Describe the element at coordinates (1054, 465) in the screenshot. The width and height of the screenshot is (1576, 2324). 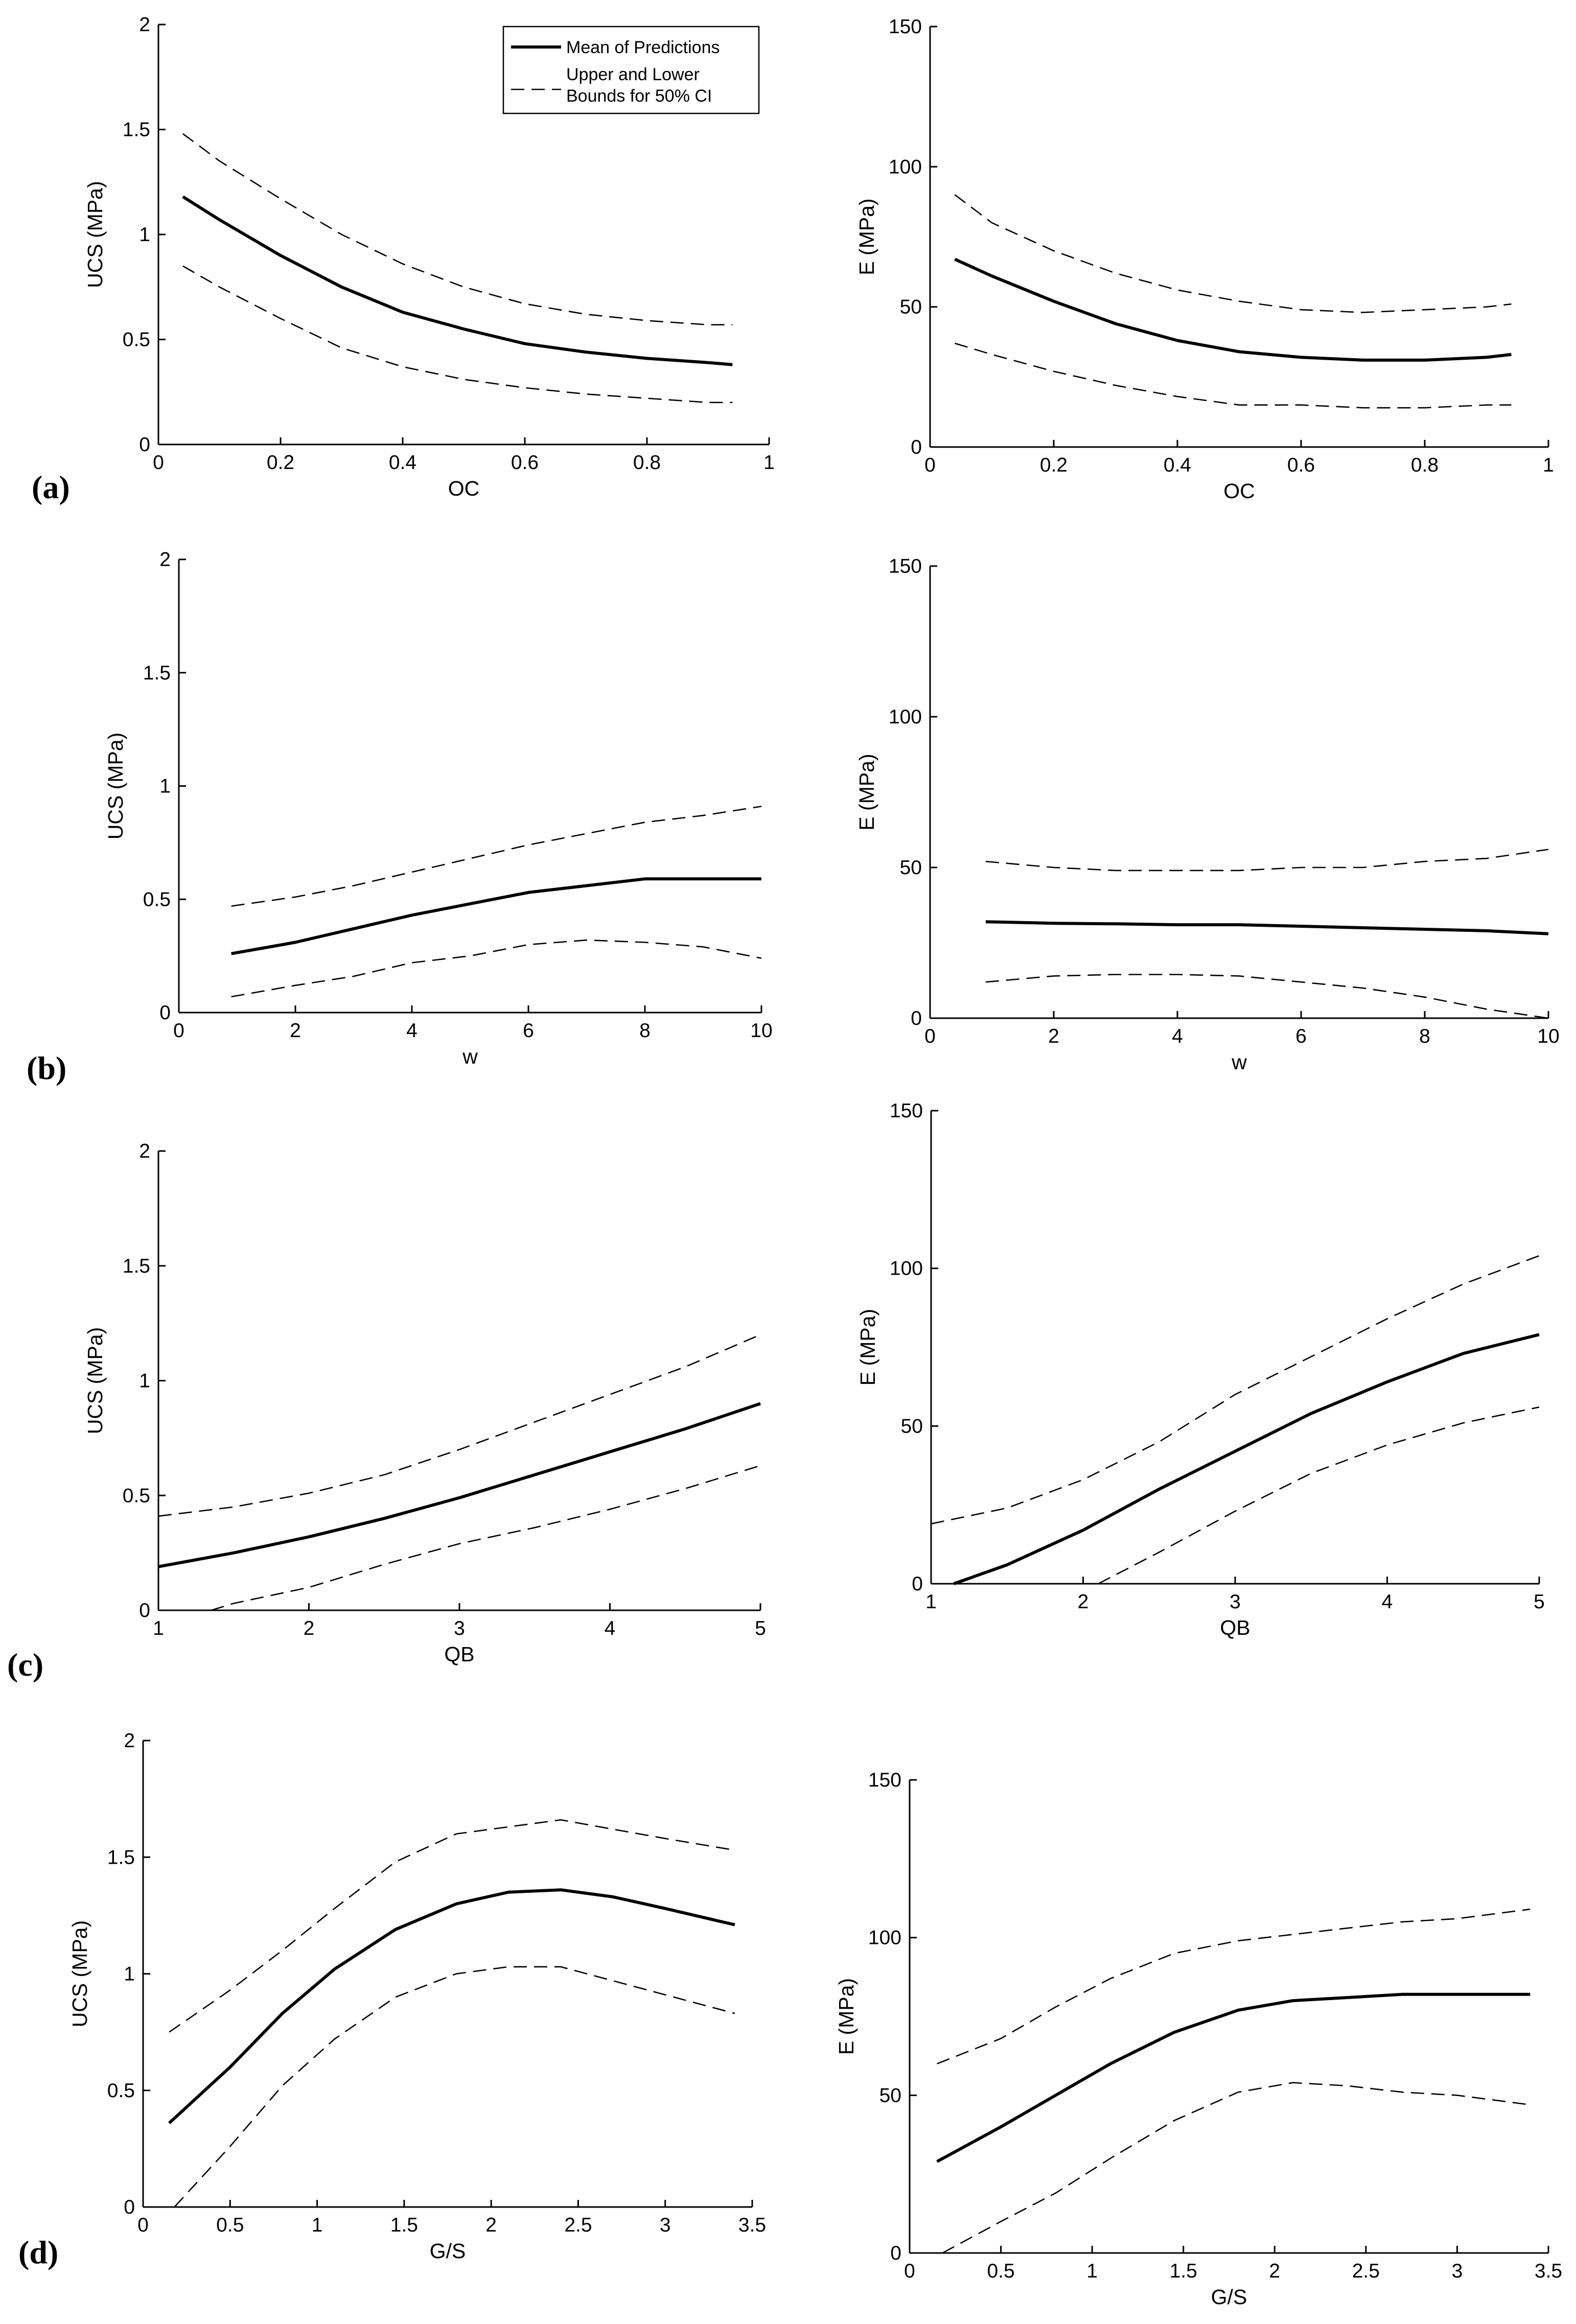
I see `x-tick-label: 0.2` at that location.